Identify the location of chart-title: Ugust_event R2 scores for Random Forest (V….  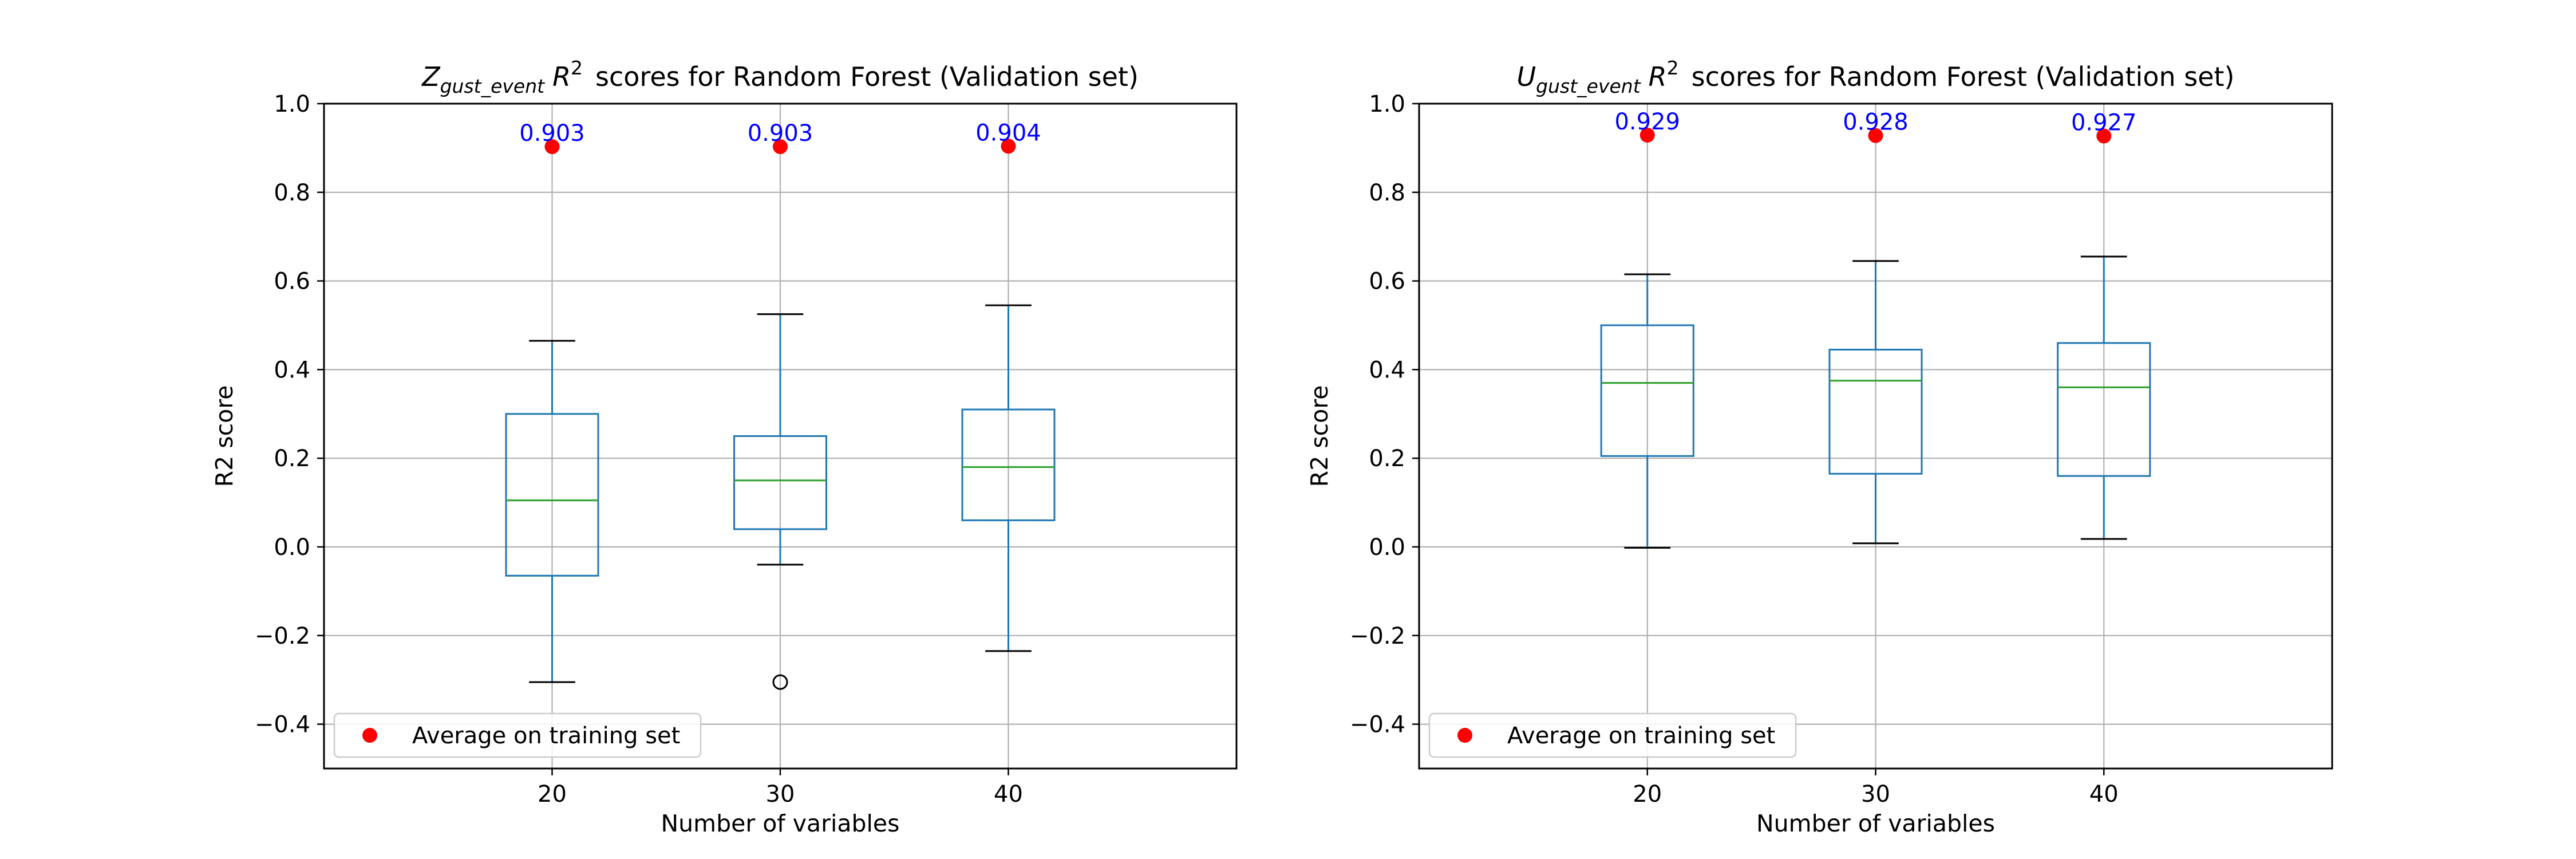
(1875, 77).